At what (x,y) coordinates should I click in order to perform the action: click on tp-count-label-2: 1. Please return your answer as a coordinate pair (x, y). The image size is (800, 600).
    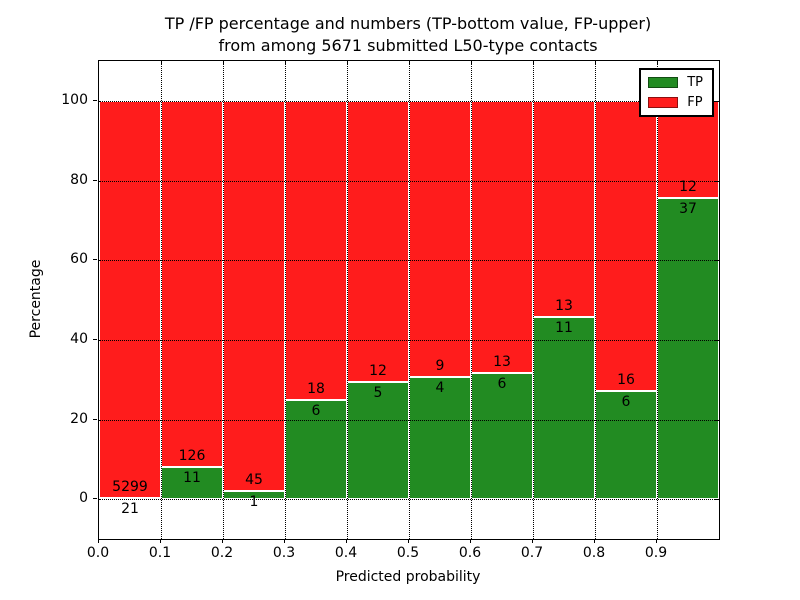
    Looking at the image, I should click on (254, 501).